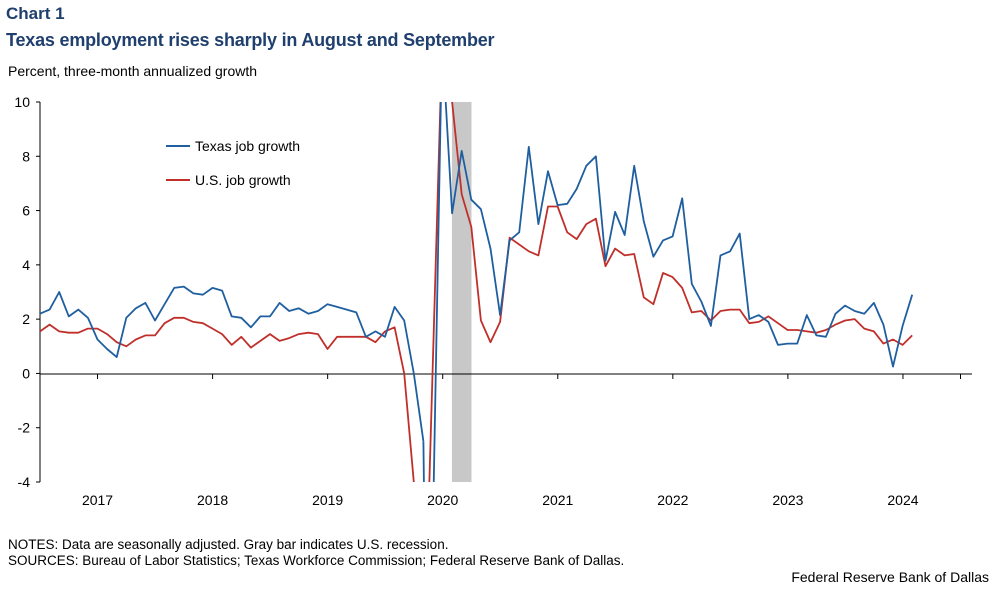 This screenshot has height=589, width=997. I want to click on y-tick-label: -2, so click(24, 428).